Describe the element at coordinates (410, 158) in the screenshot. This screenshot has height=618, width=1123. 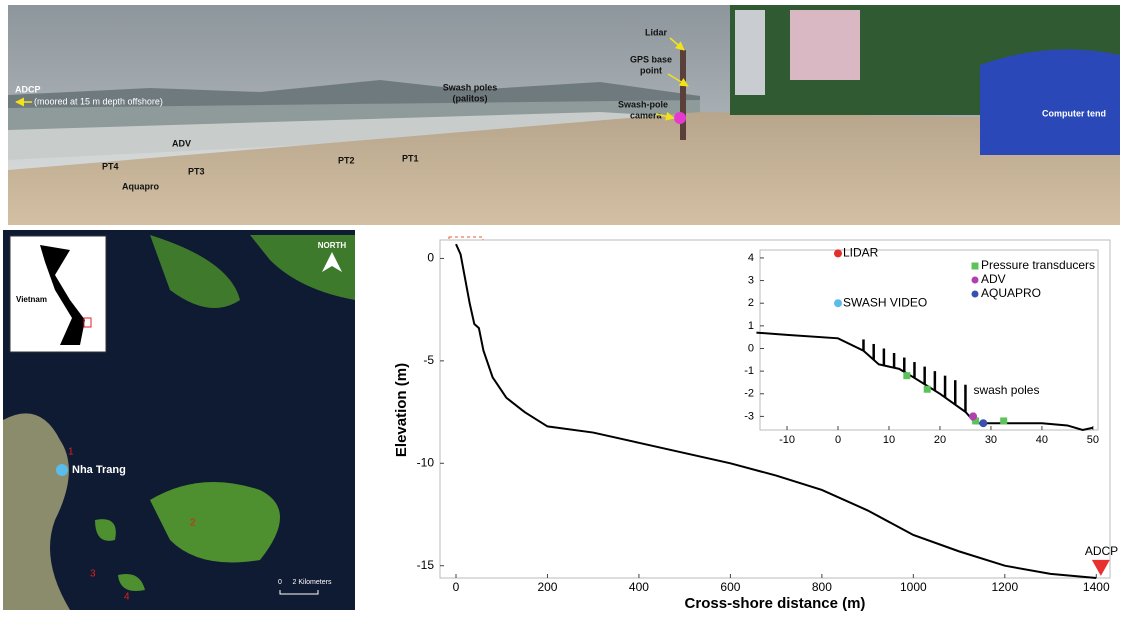
I see `photo-label: PT1` at that location.